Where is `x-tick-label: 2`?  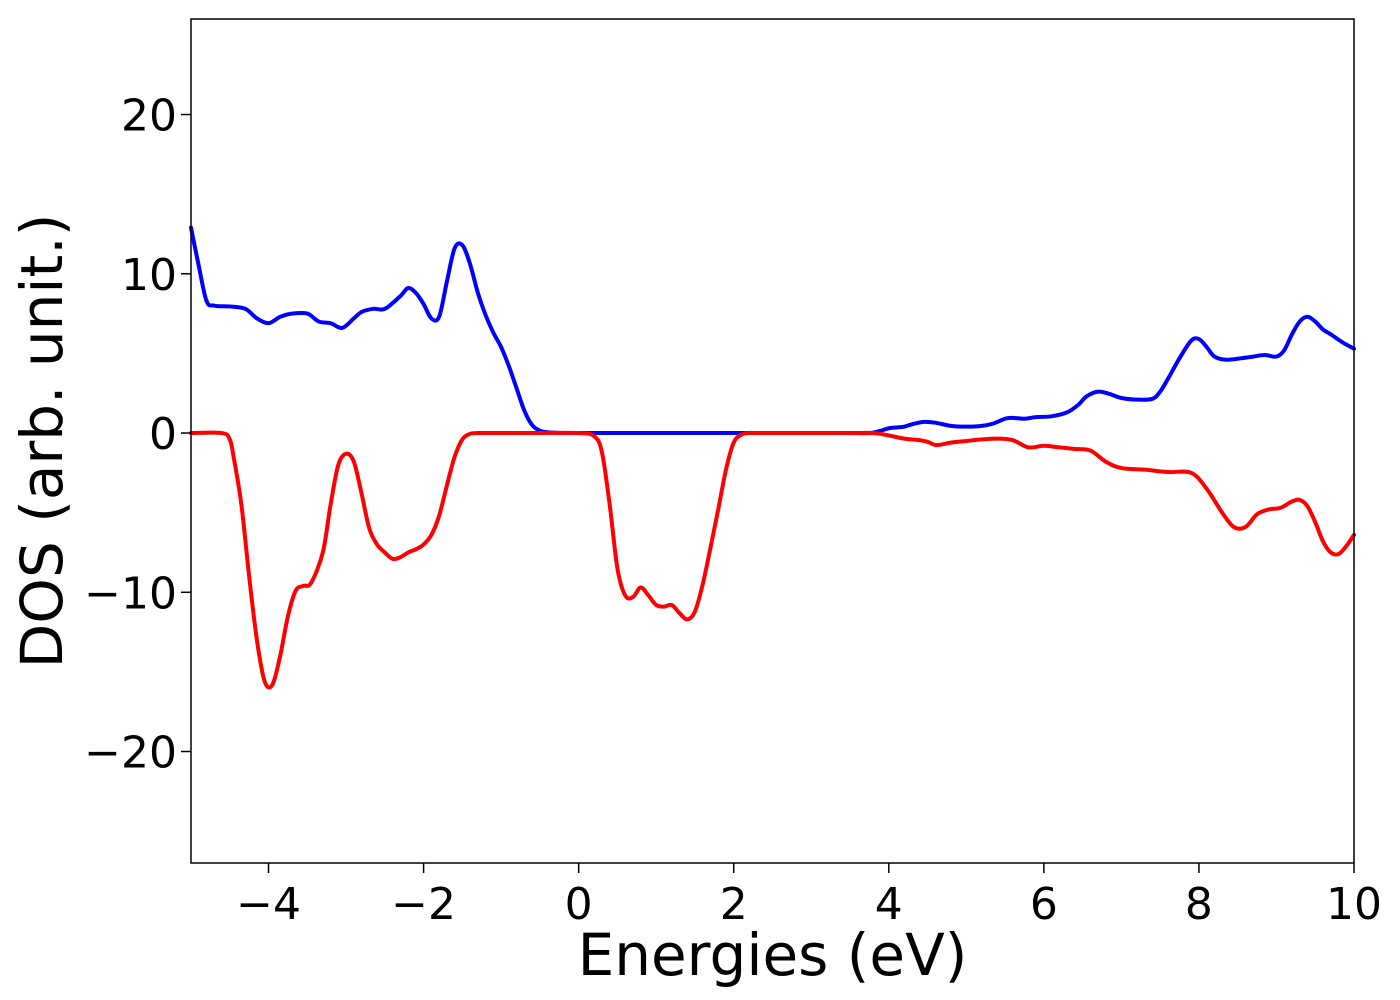 x-tick-label: 2 is located at coordinates (734, 904).